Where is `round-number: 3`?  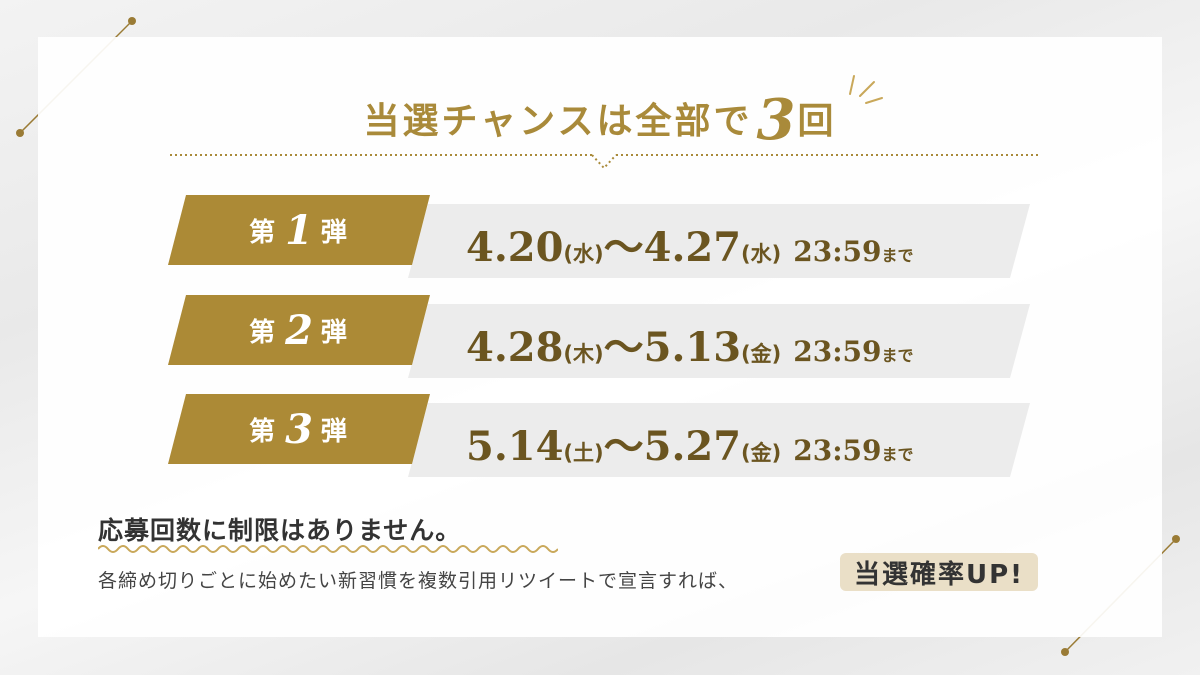
round-number: 3 is located at coordinates (299, 429).